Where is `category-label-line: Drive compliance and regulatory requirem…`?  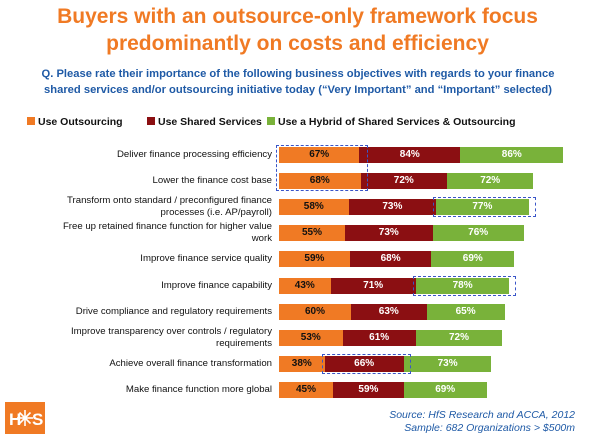
category-label-line: Drive compliance and regulatory requirem… is located at coordinates (173, 311).